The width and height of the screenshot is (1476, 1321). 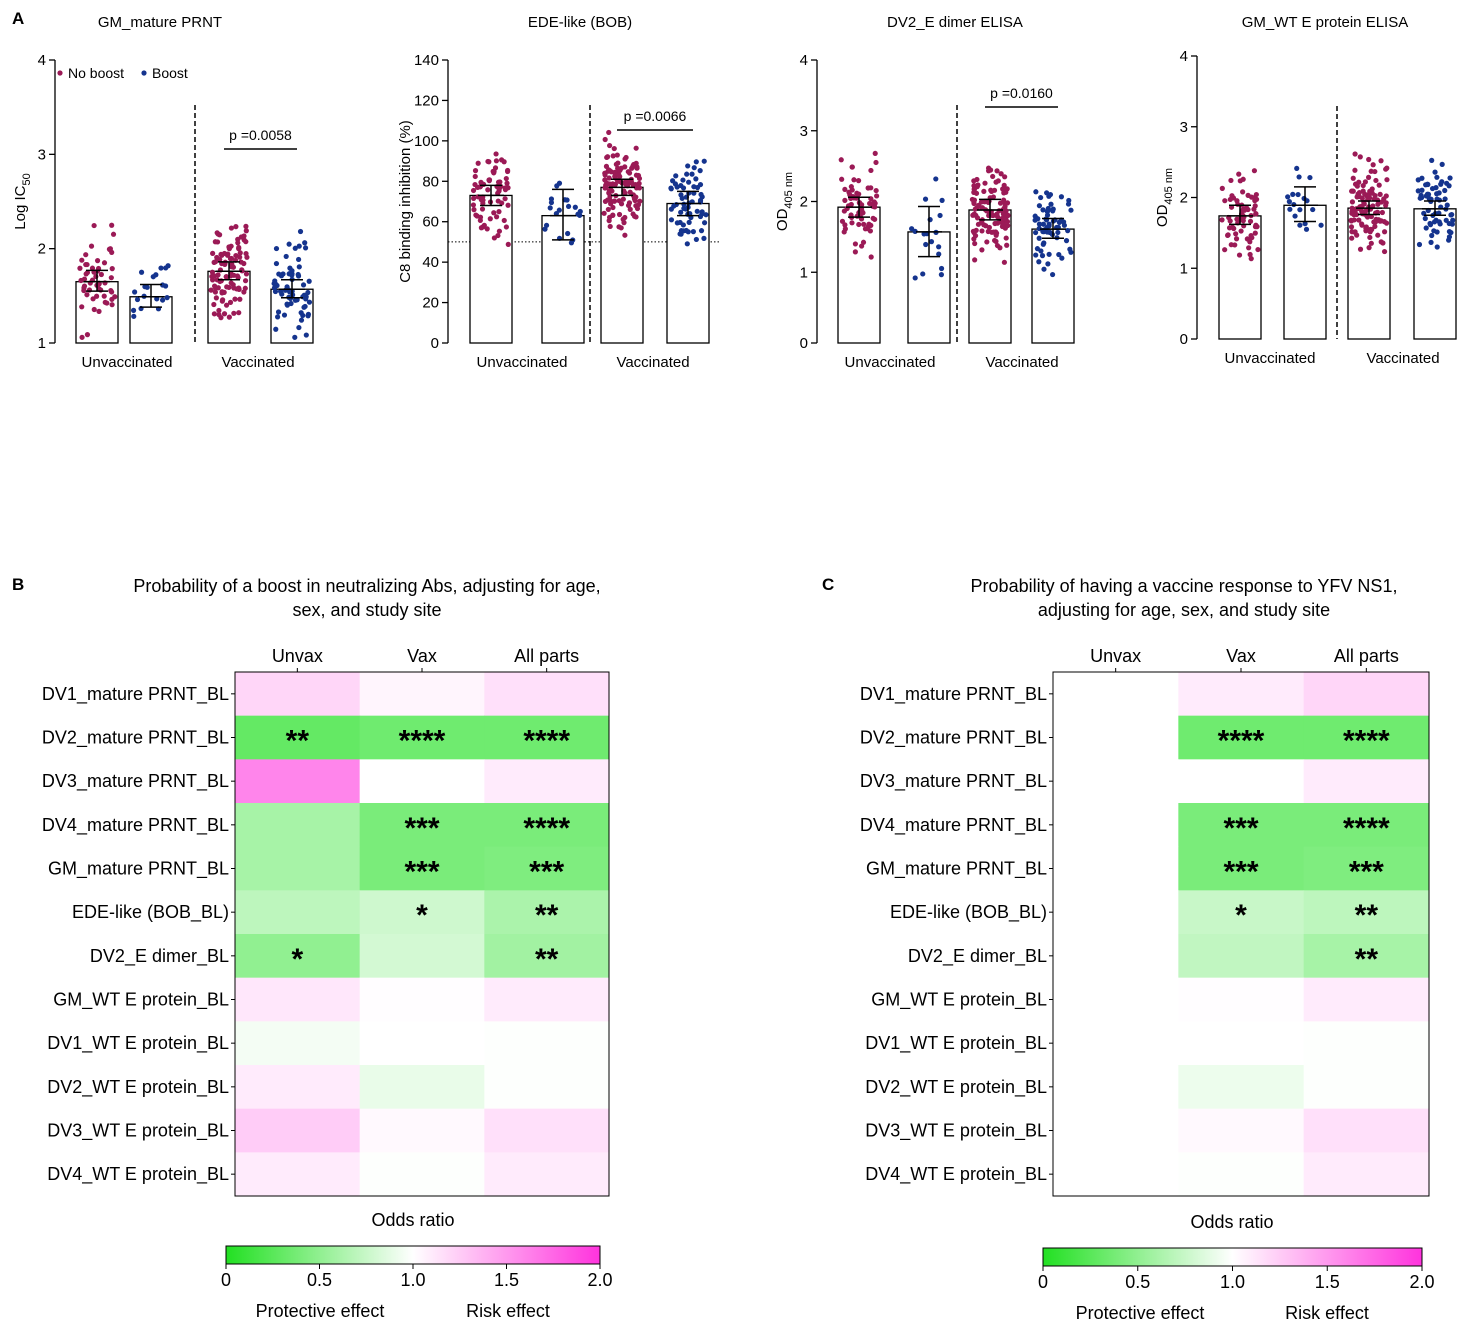 I want to click on chart-title: DV2_E dimer ELISA, so click(x=955, y=22).